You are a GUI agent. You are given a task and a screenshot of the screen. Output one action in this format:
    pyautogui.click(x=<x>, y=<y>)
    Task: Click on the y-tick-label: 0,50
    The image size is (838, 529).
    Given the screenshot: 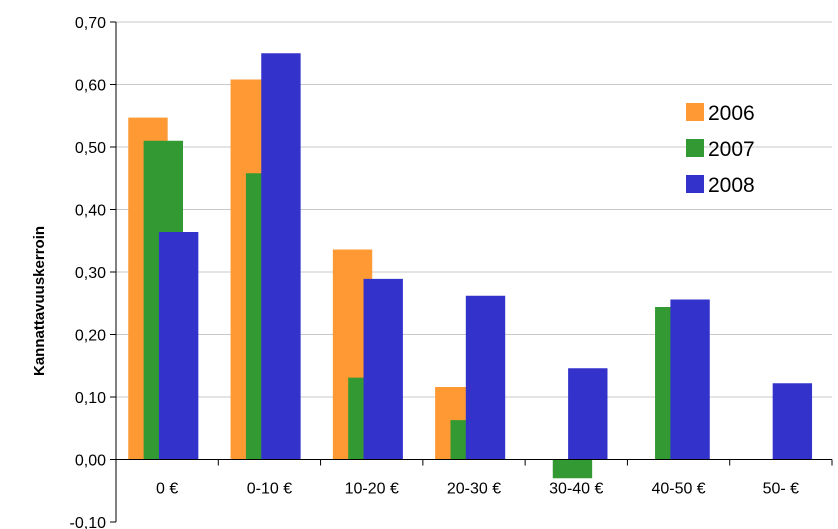 What is the action you would take?
    pyautogui.click(x=90, y=148)
    